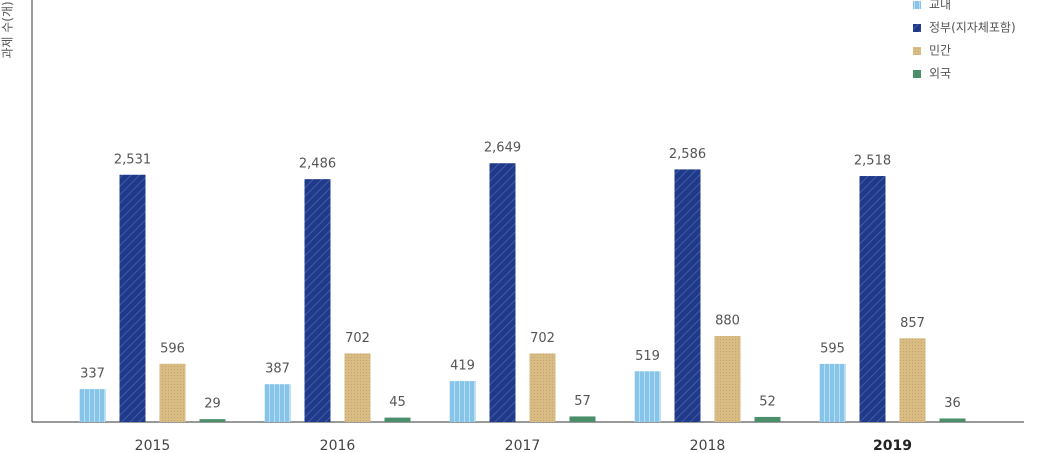 Image resolution: width=1039 pixels, height=453 pixels. Describe the element at coordinates (317, 164) in the screenshot. I see `data-label: 2,486` at that location.